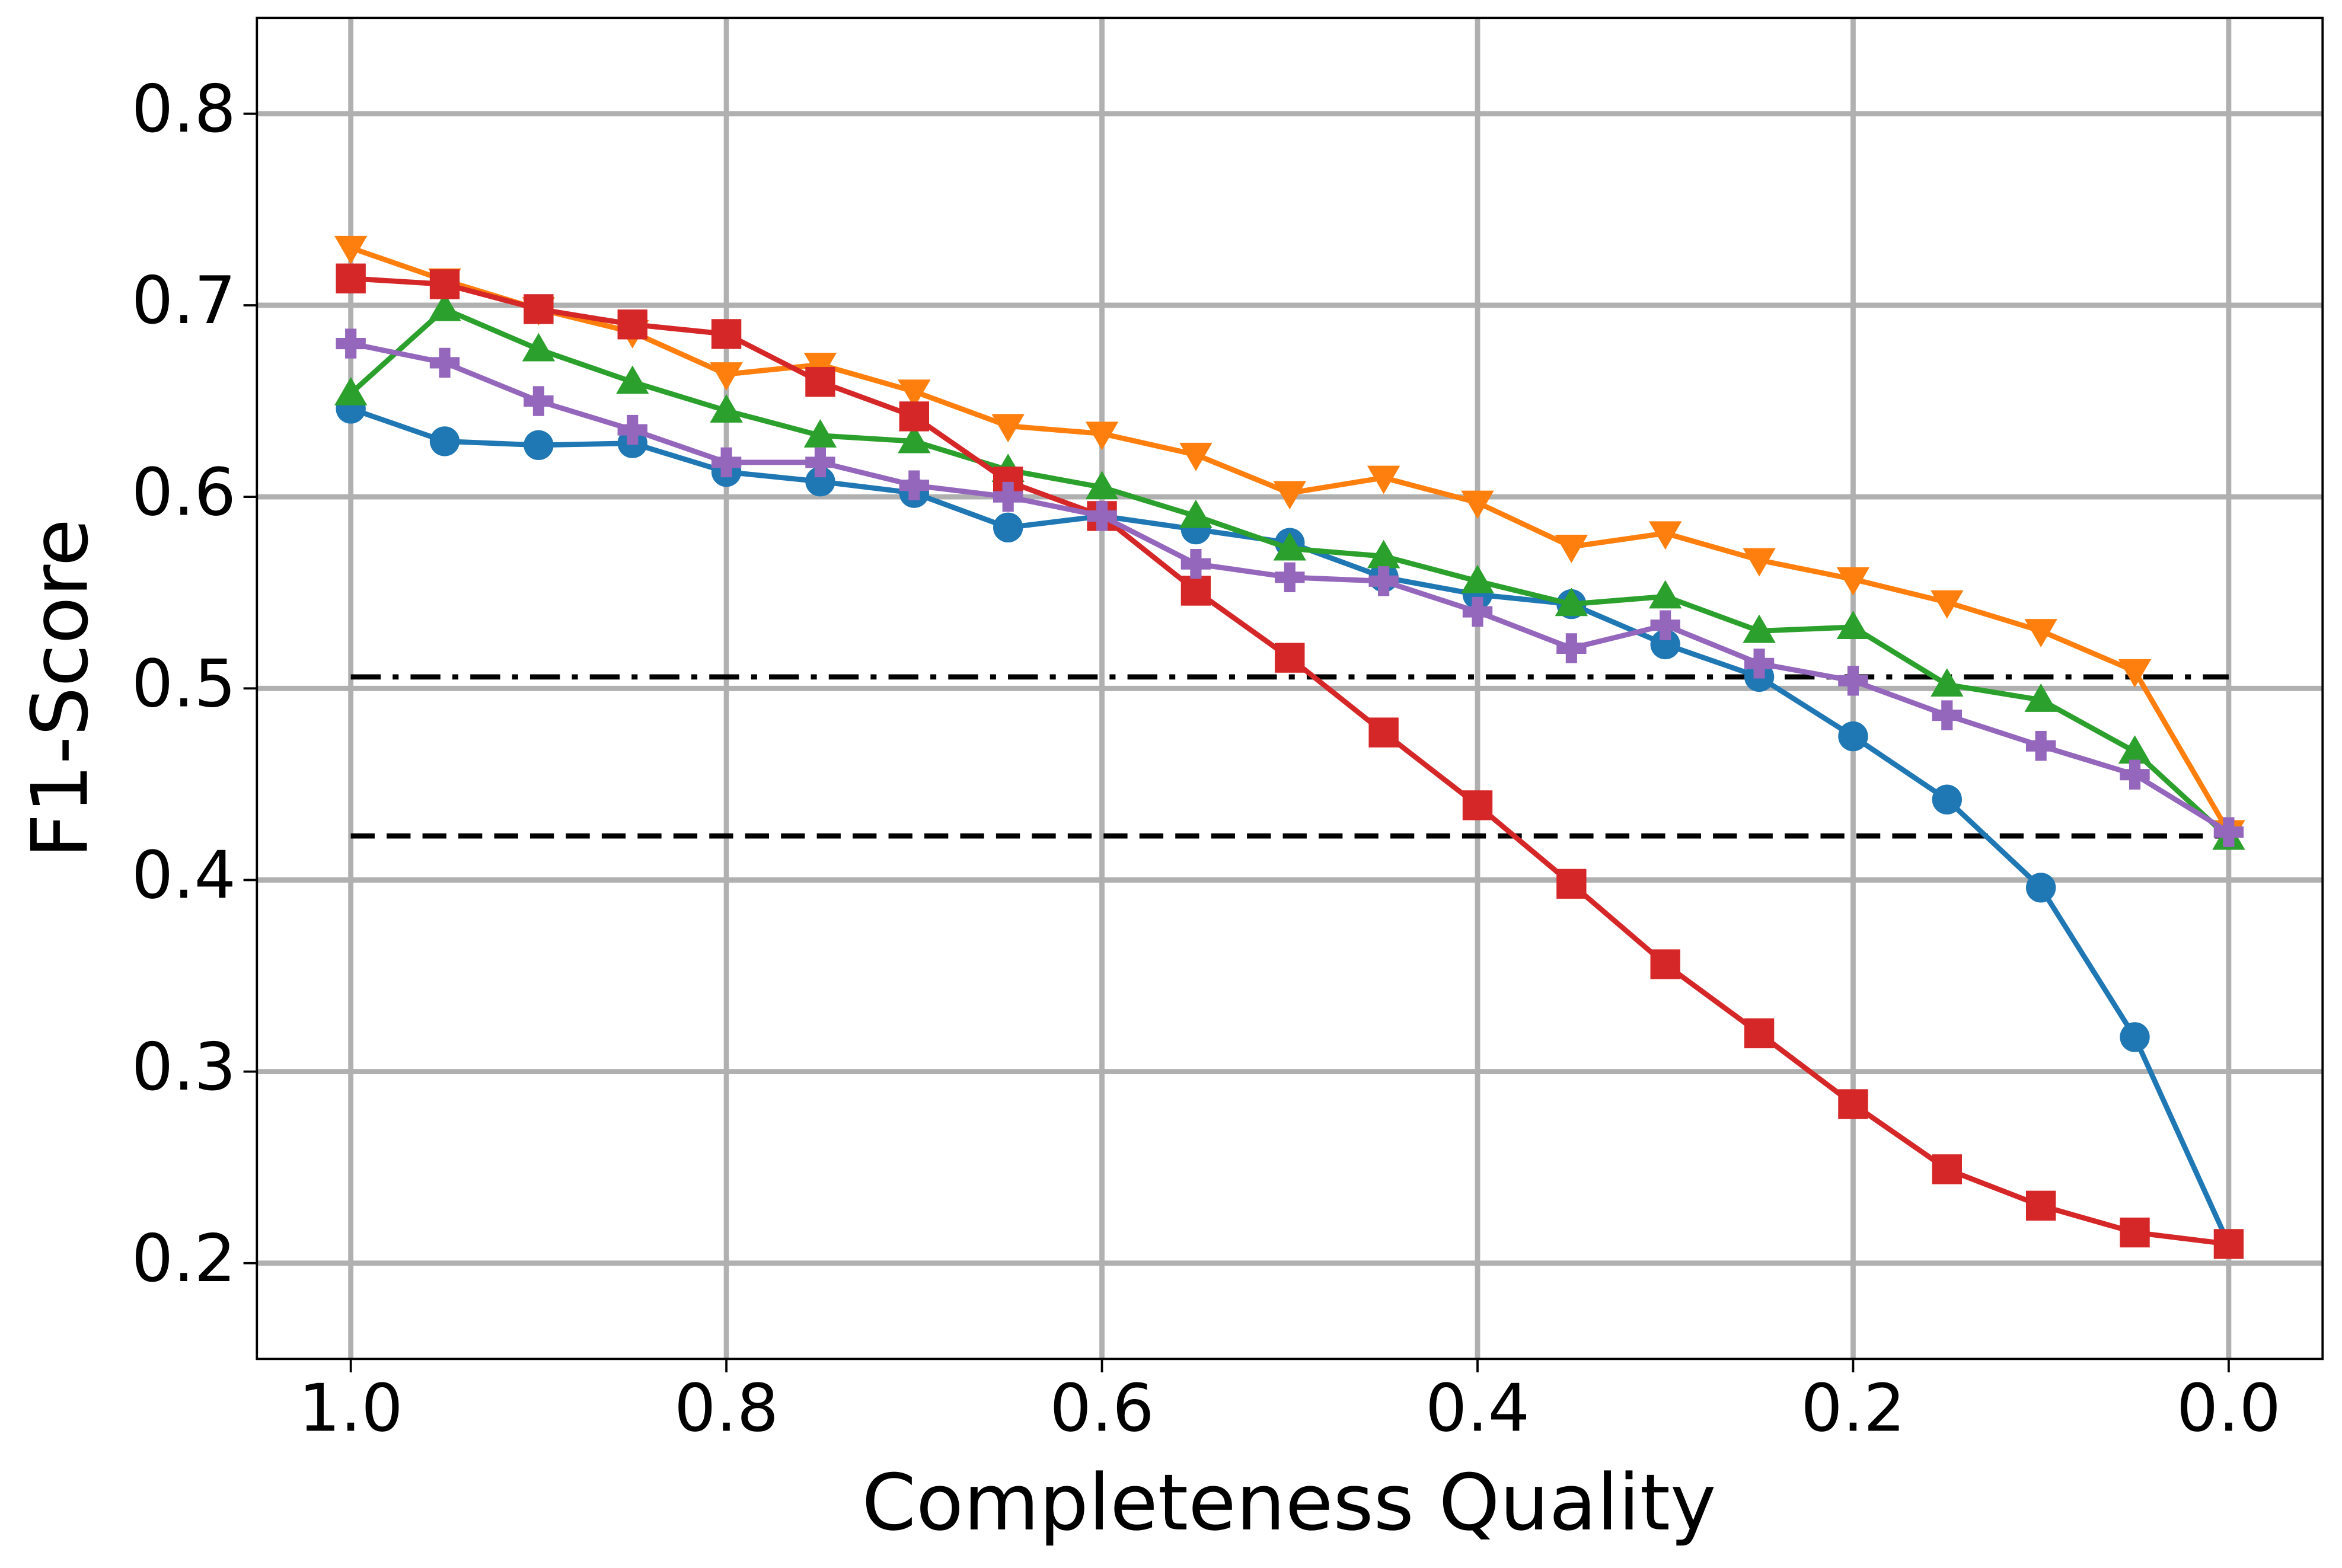 The image size is (2342, 1568). I want to click on x-tick-label: 0.8, so click(726, 1408).